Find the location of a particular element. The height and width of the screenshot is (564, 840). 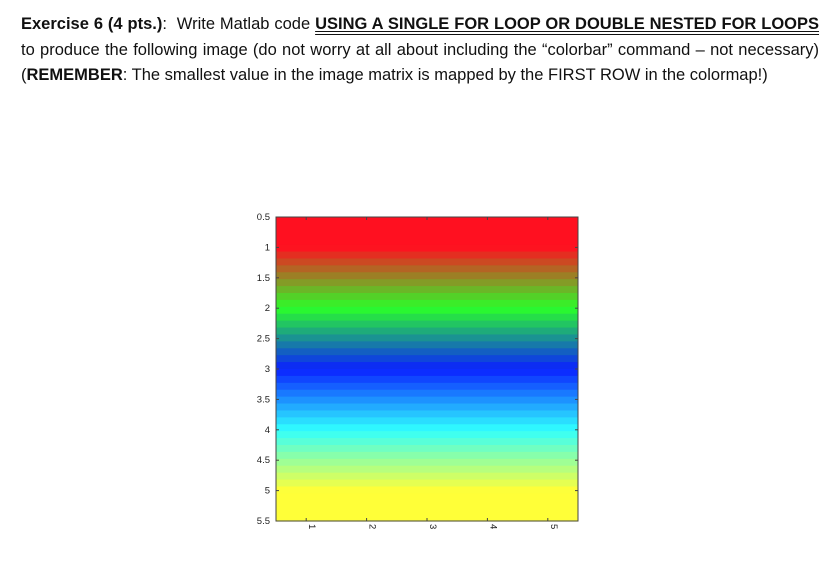

y-tick-label: 1 is located at coordinates (267, 247).